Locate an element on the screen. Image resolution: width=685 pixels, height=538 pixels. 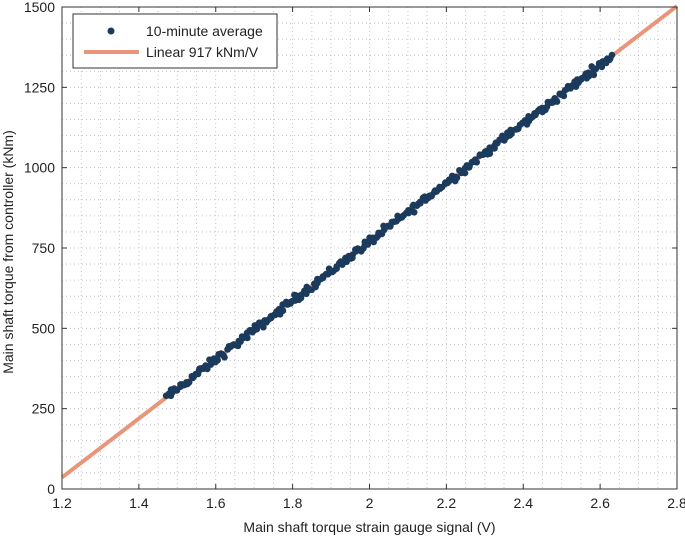
y-tick-label: 0 is located at coordinates (51, 489).